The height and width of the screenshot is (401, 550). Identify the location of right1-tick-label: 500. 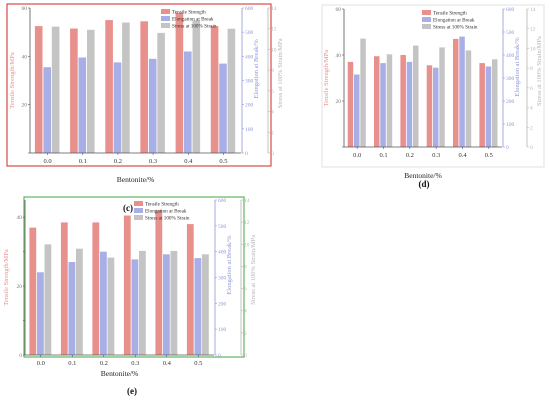
(249, 33).